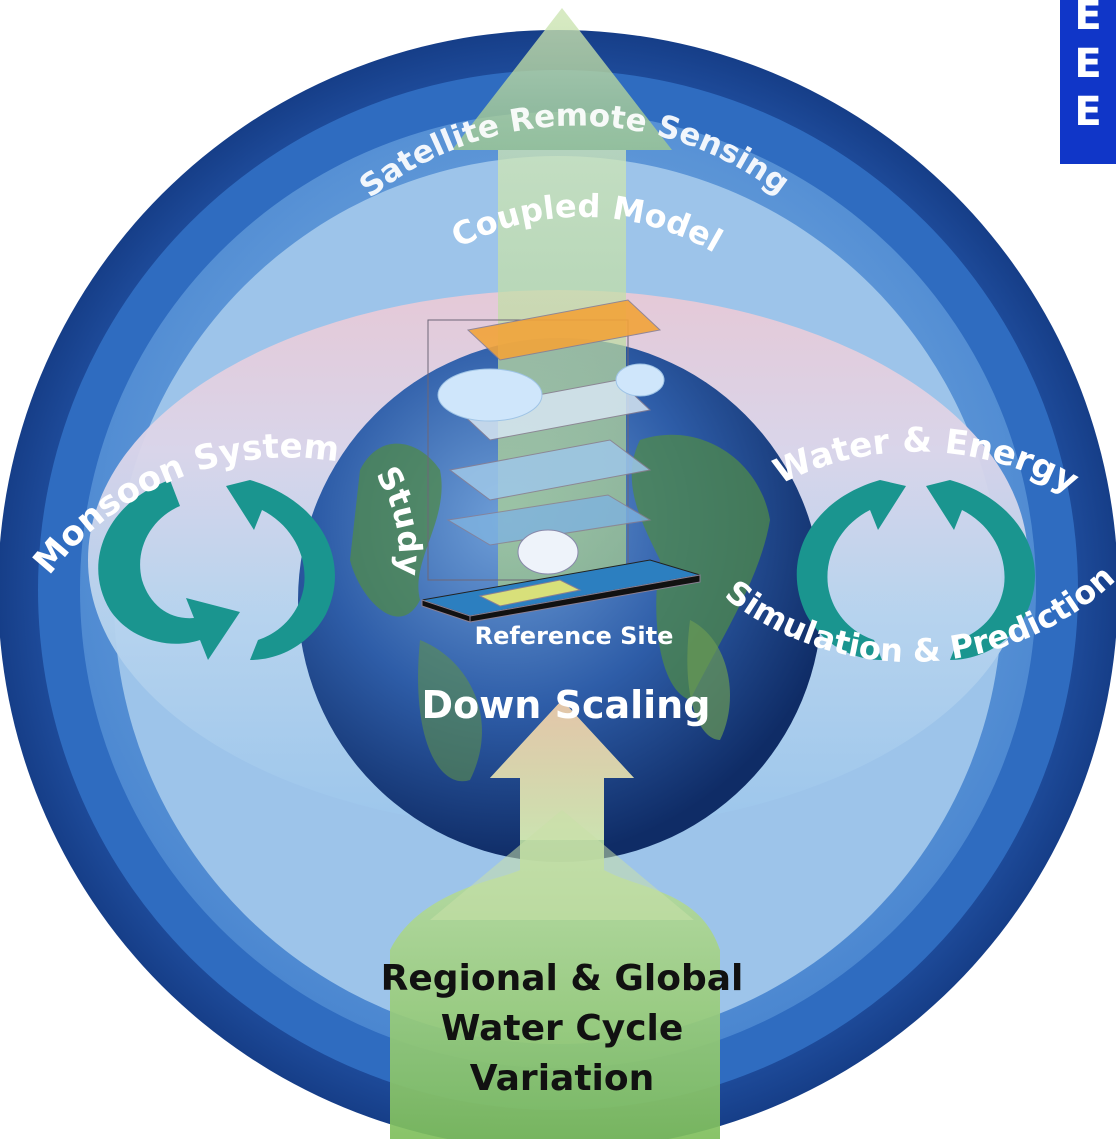 The height and width of the screenshot is (1139, 1116). What do you see at coordinates (566, 705) in the screenshot?
I see `down-scaling-label: Down Scaling` at bounding box center [566, 705].